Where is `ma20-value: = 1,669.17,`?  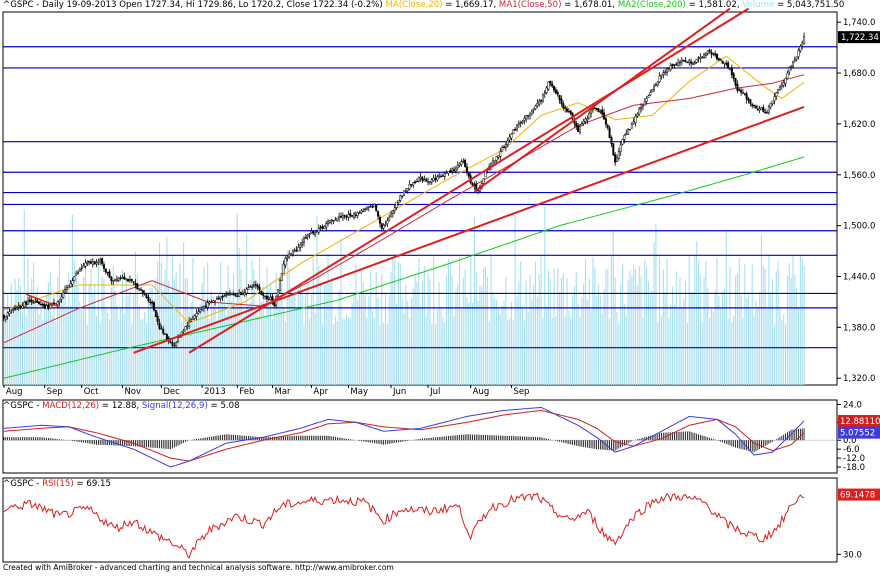
ma20-value: = 1,669.17, is located at coordinates (470, 5).